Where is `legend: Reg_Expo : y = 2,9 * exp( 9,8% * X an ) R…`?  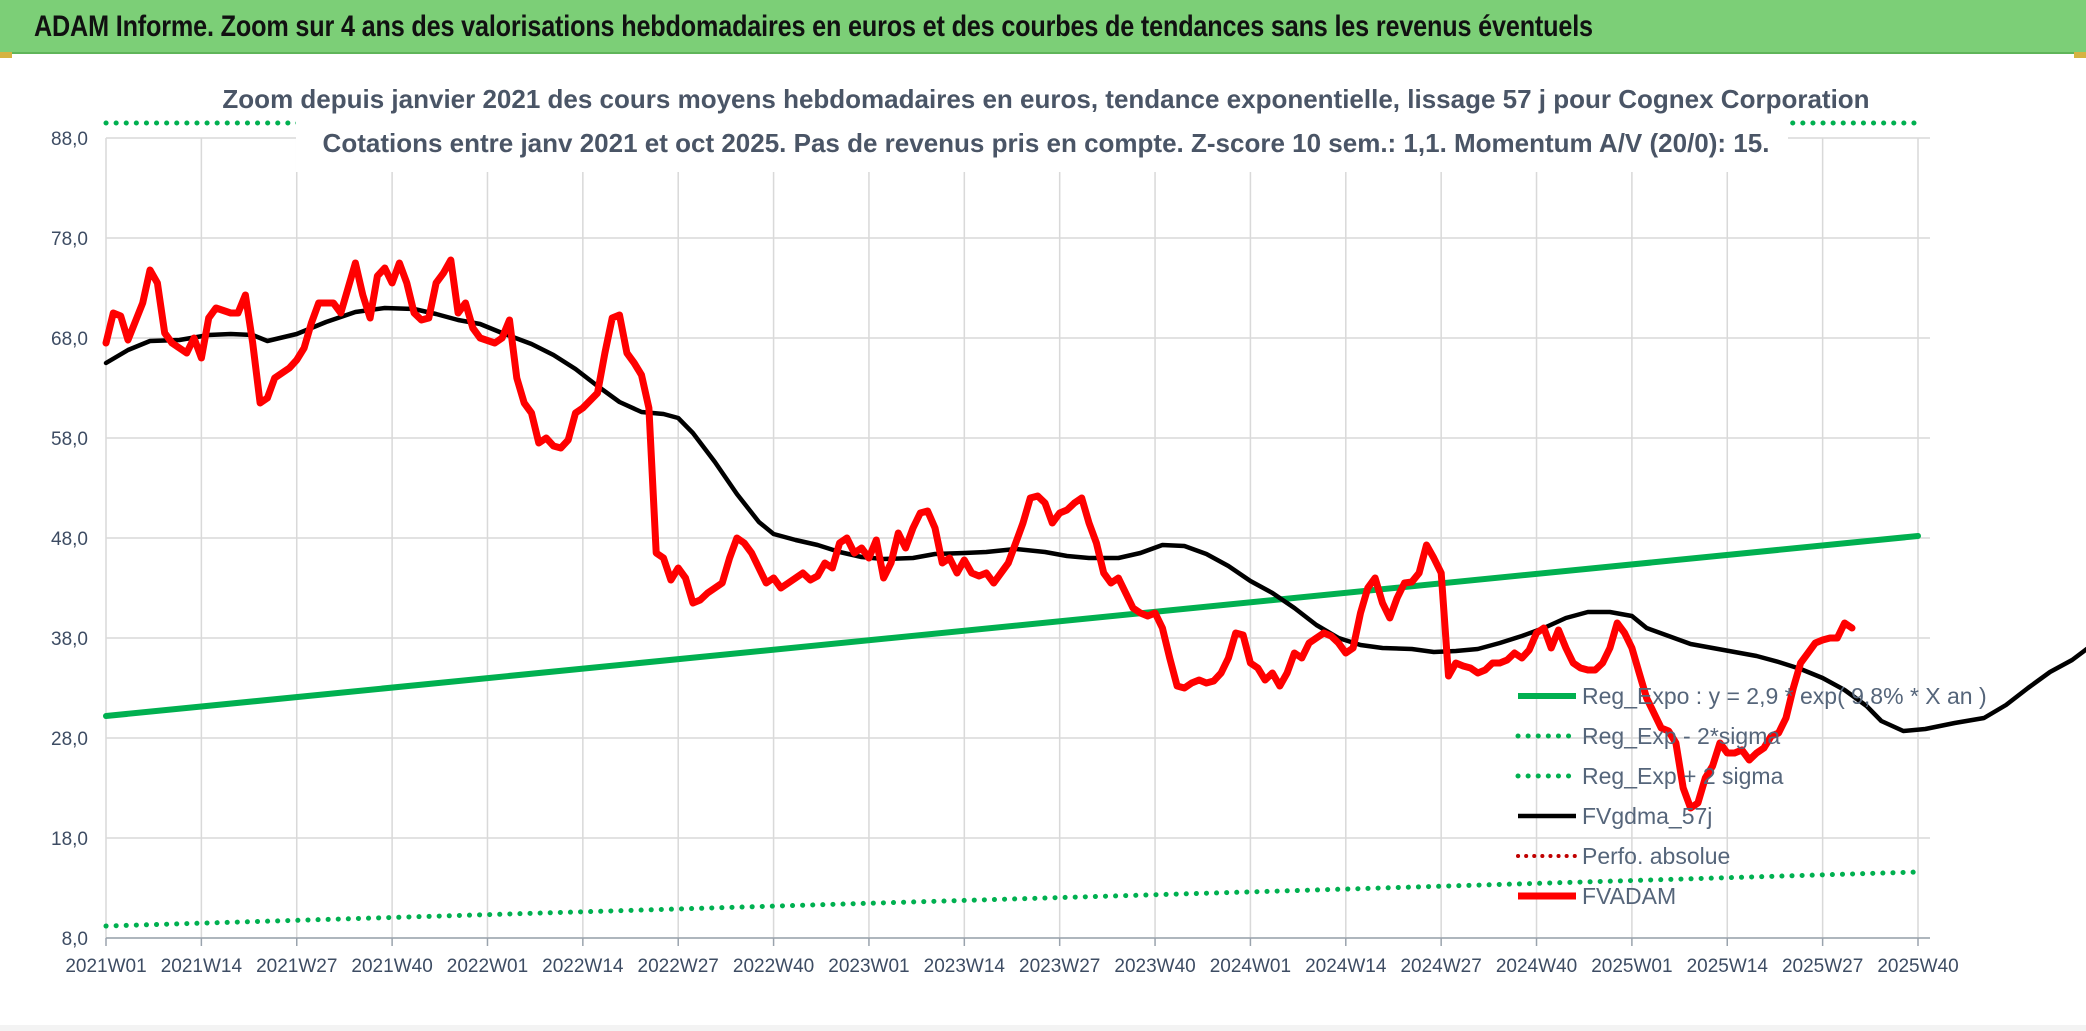 legend: Reg_Expo : y = 2,9 * exp( 9,8% * X an ) R… is located at coordinates (1751, 796).